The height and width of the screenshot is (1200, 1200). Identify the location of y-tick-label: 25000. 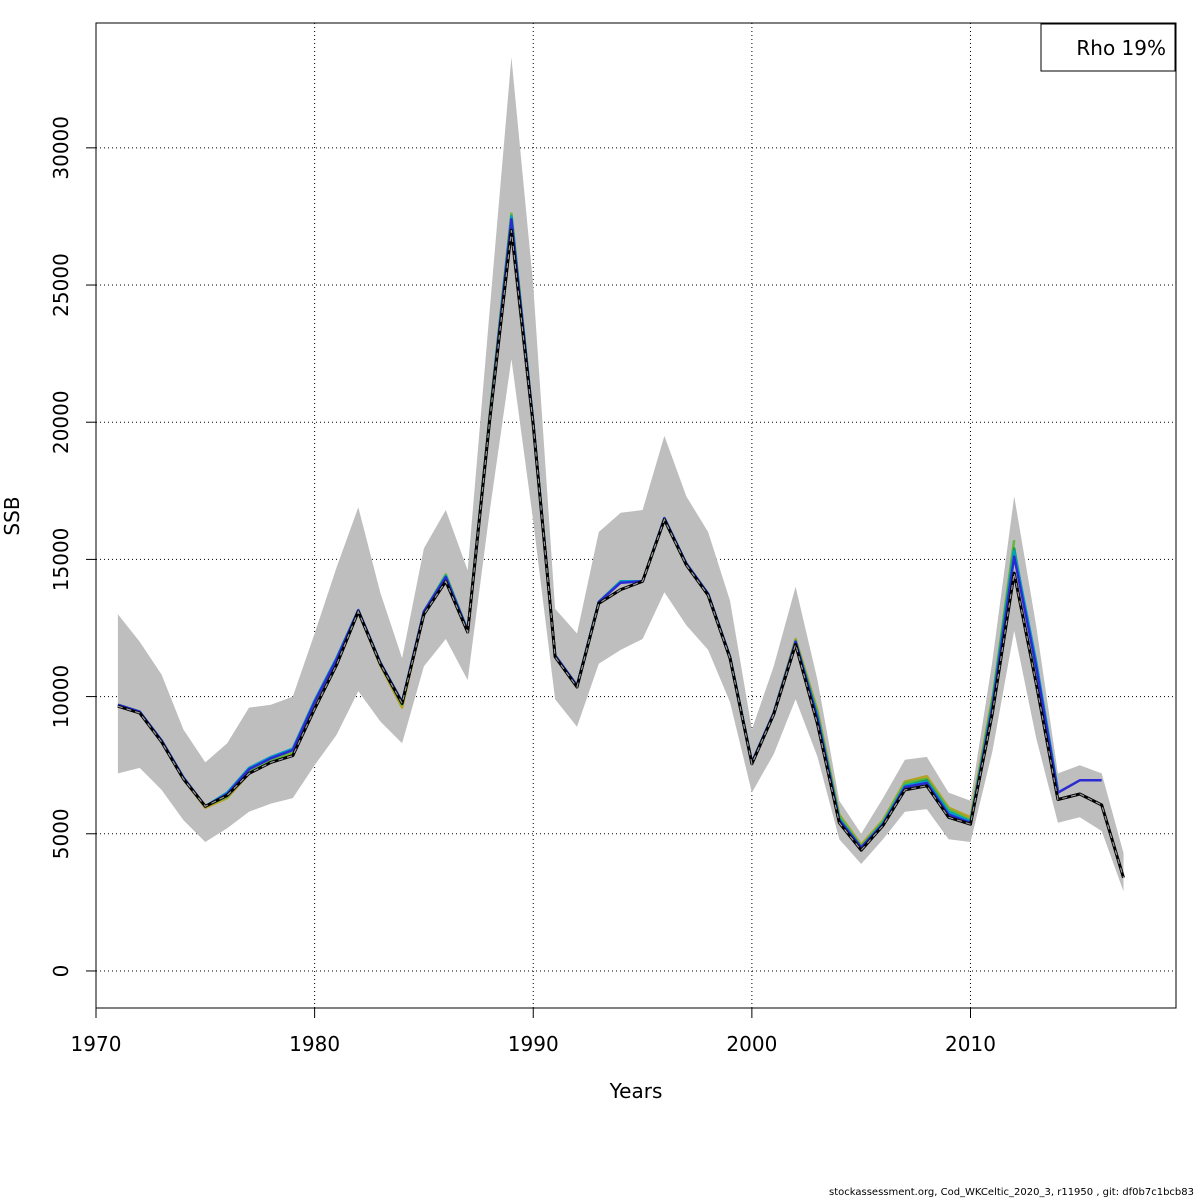
(61, 285).